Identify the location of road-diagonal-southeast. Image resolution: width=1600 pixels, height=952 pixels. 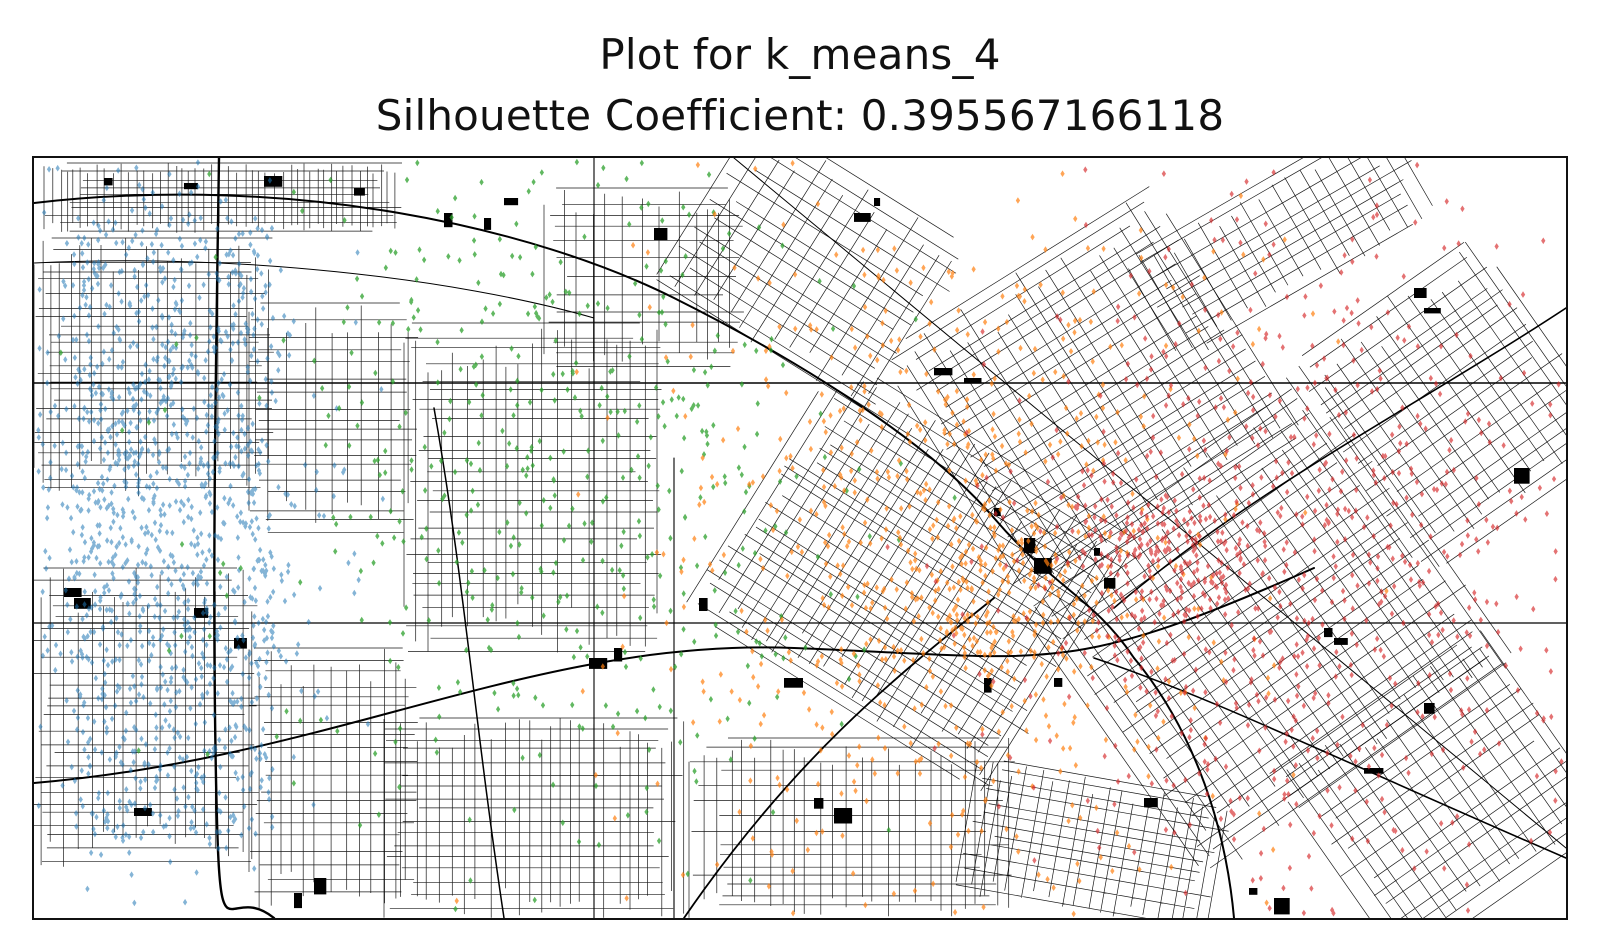
(1329, 758).